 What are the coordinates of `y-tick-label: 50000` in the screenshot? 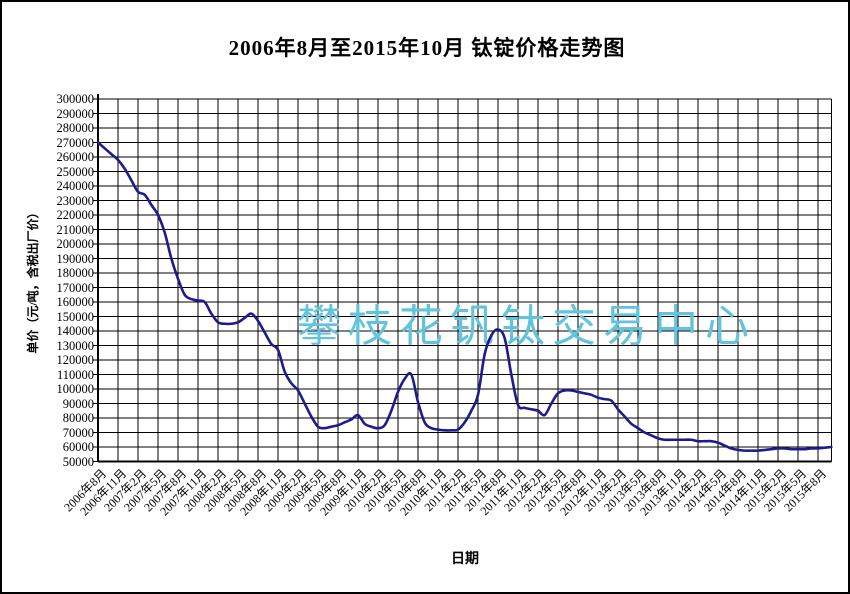 It's located at (78, 461).